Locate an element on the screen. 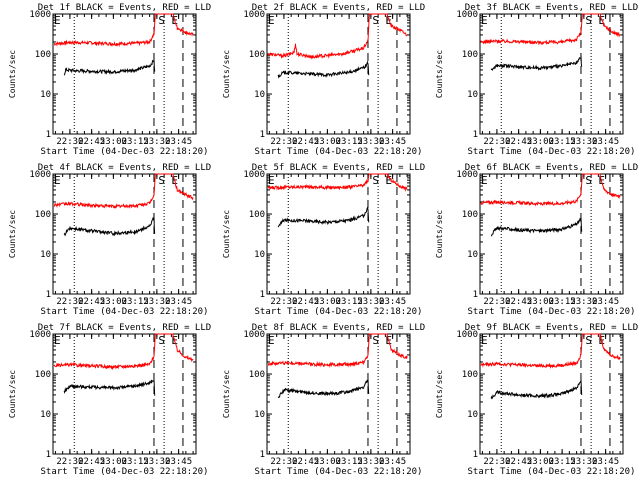 This screenshot has height=480, width=640. chart-title: Det 6f BLACK = Events, RED = LLD is located at coordinates (551, 168).